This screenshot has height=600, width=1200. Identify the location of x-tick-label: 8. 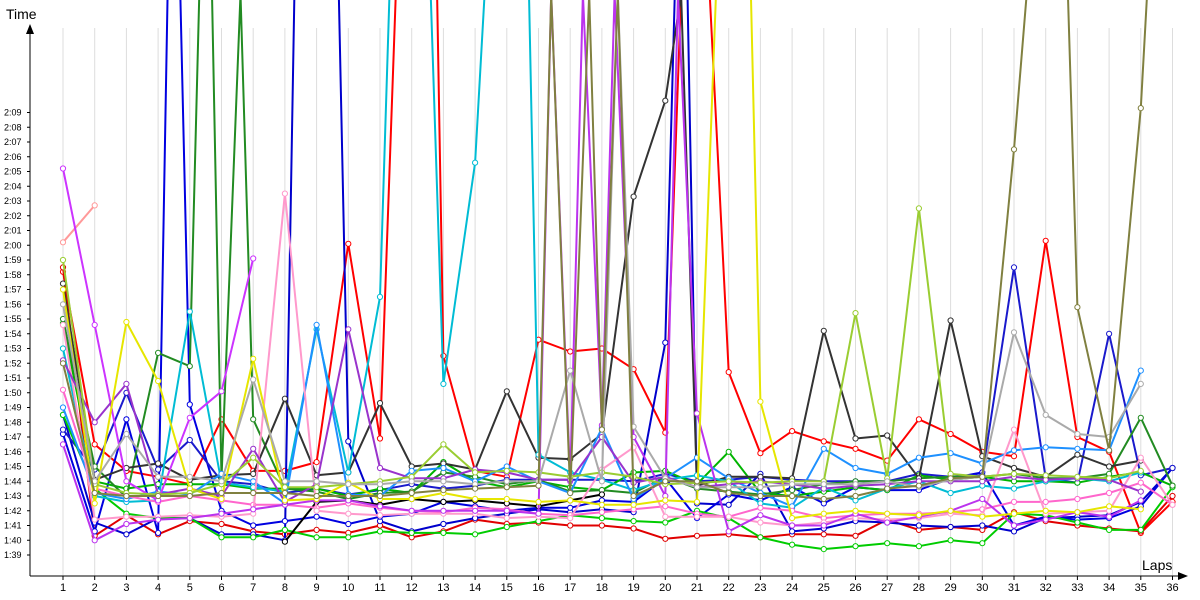
(285, 588).